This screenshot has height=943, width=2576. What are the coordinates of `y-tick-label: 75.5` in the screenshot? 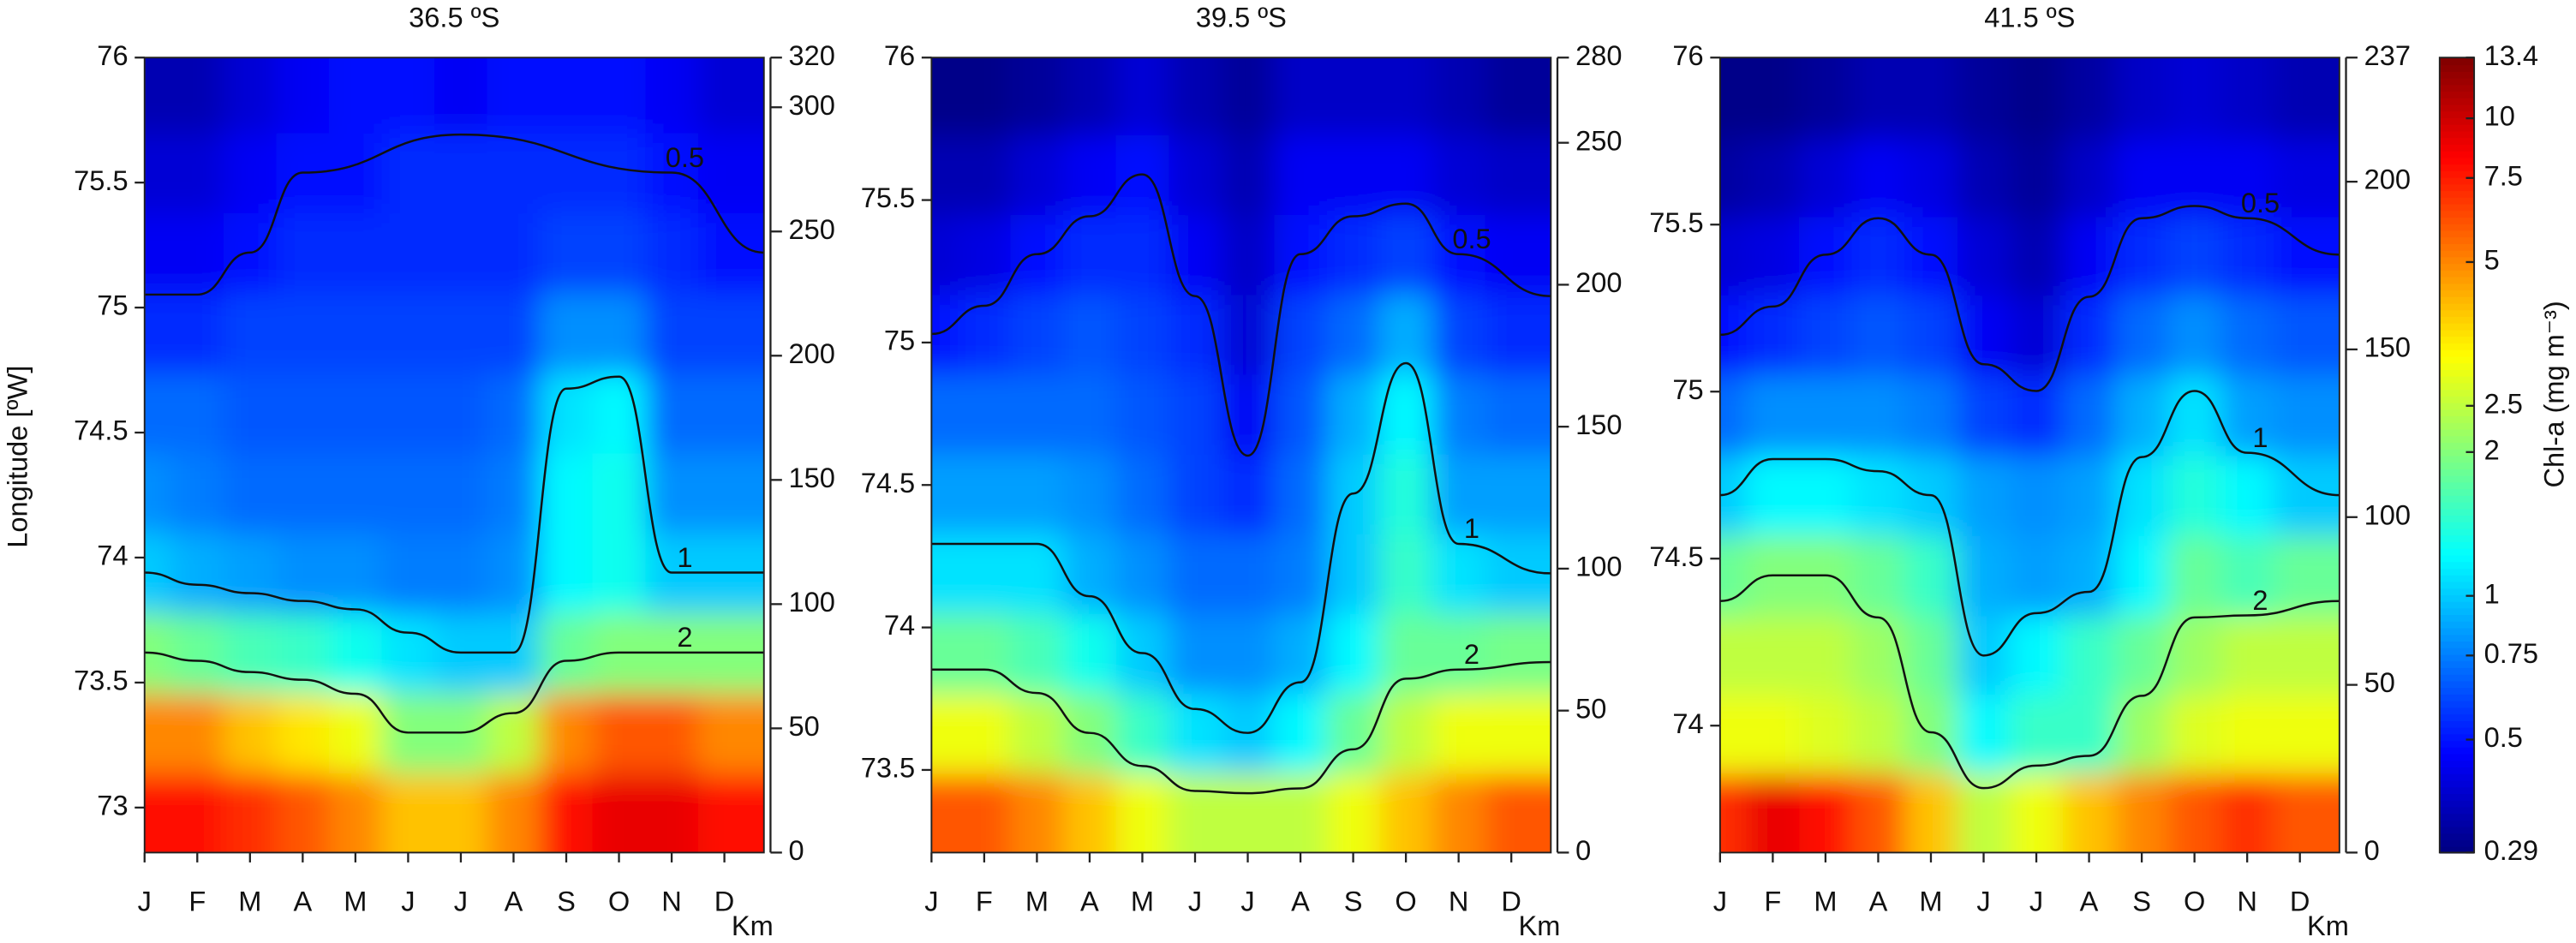 It's located at (1676, 222).